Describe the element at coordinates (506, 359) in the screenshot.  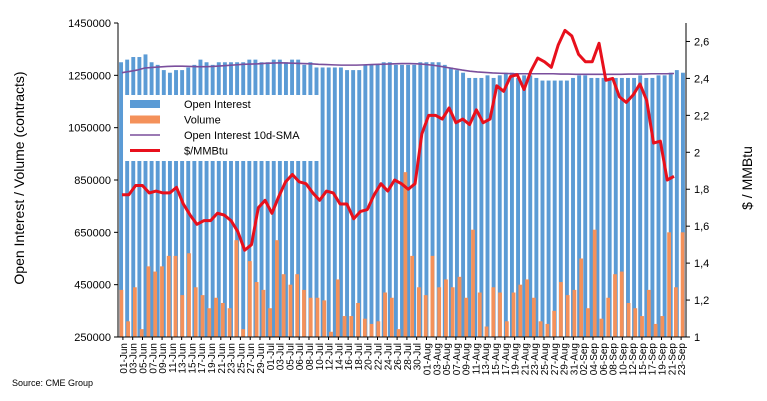
I see `x-tick-label: 17-Aug` at that location.